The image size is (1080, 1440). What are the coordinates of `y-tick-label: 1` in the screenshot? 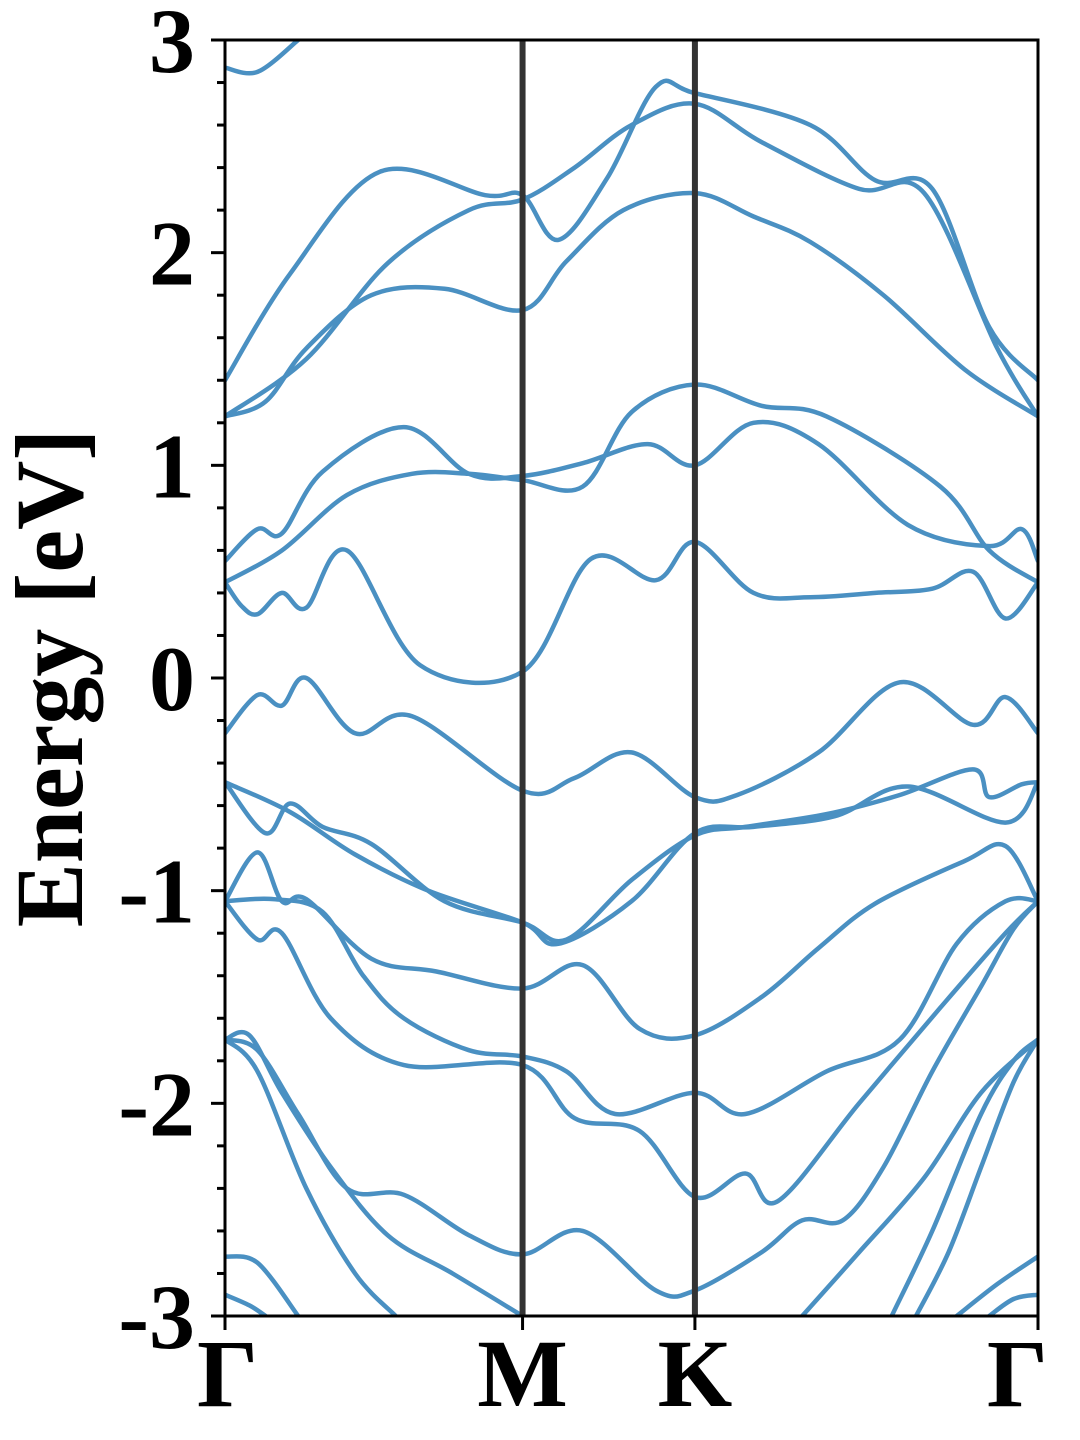 It's located at (172, 466).